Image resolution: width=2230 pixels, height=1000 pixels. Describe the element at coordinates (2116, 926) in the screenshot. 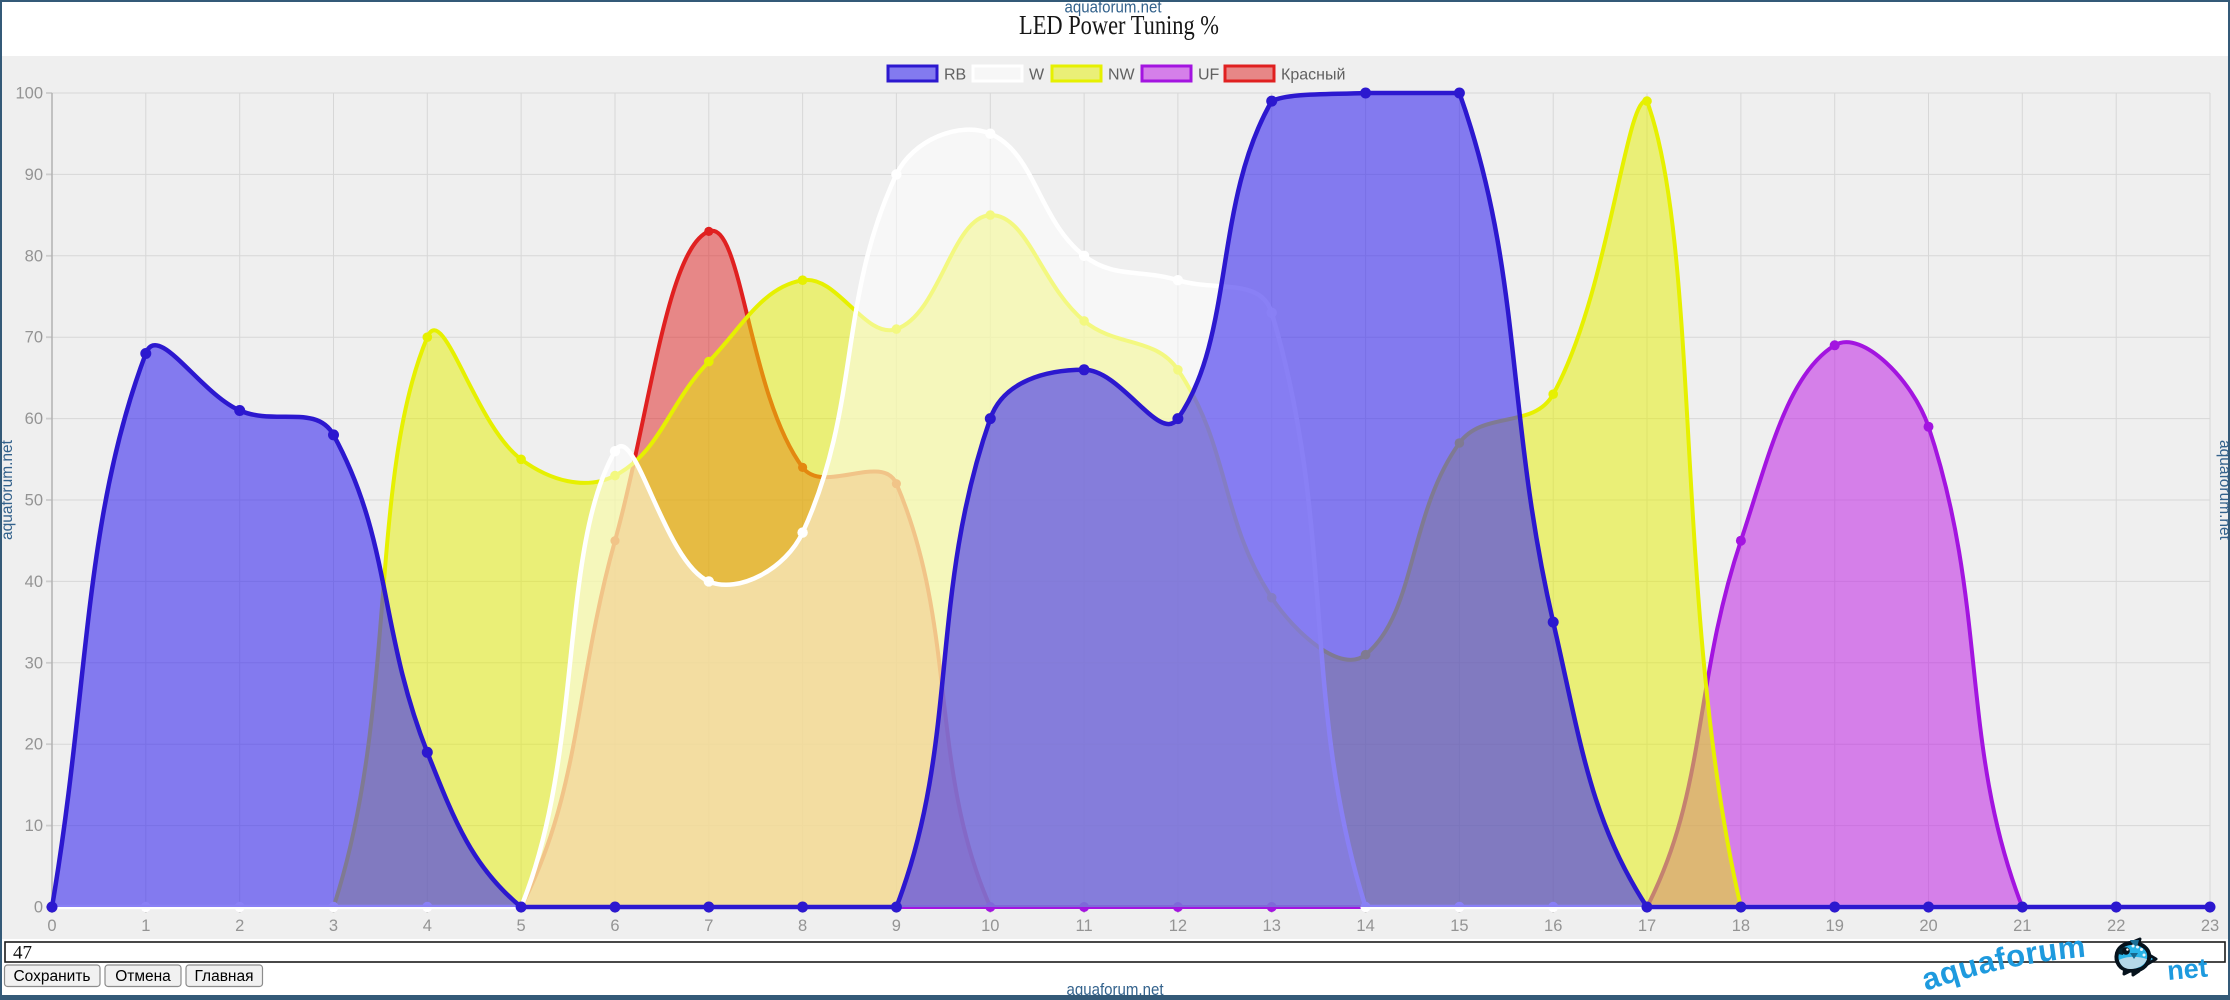

I see `svg-text: 22` at that location.